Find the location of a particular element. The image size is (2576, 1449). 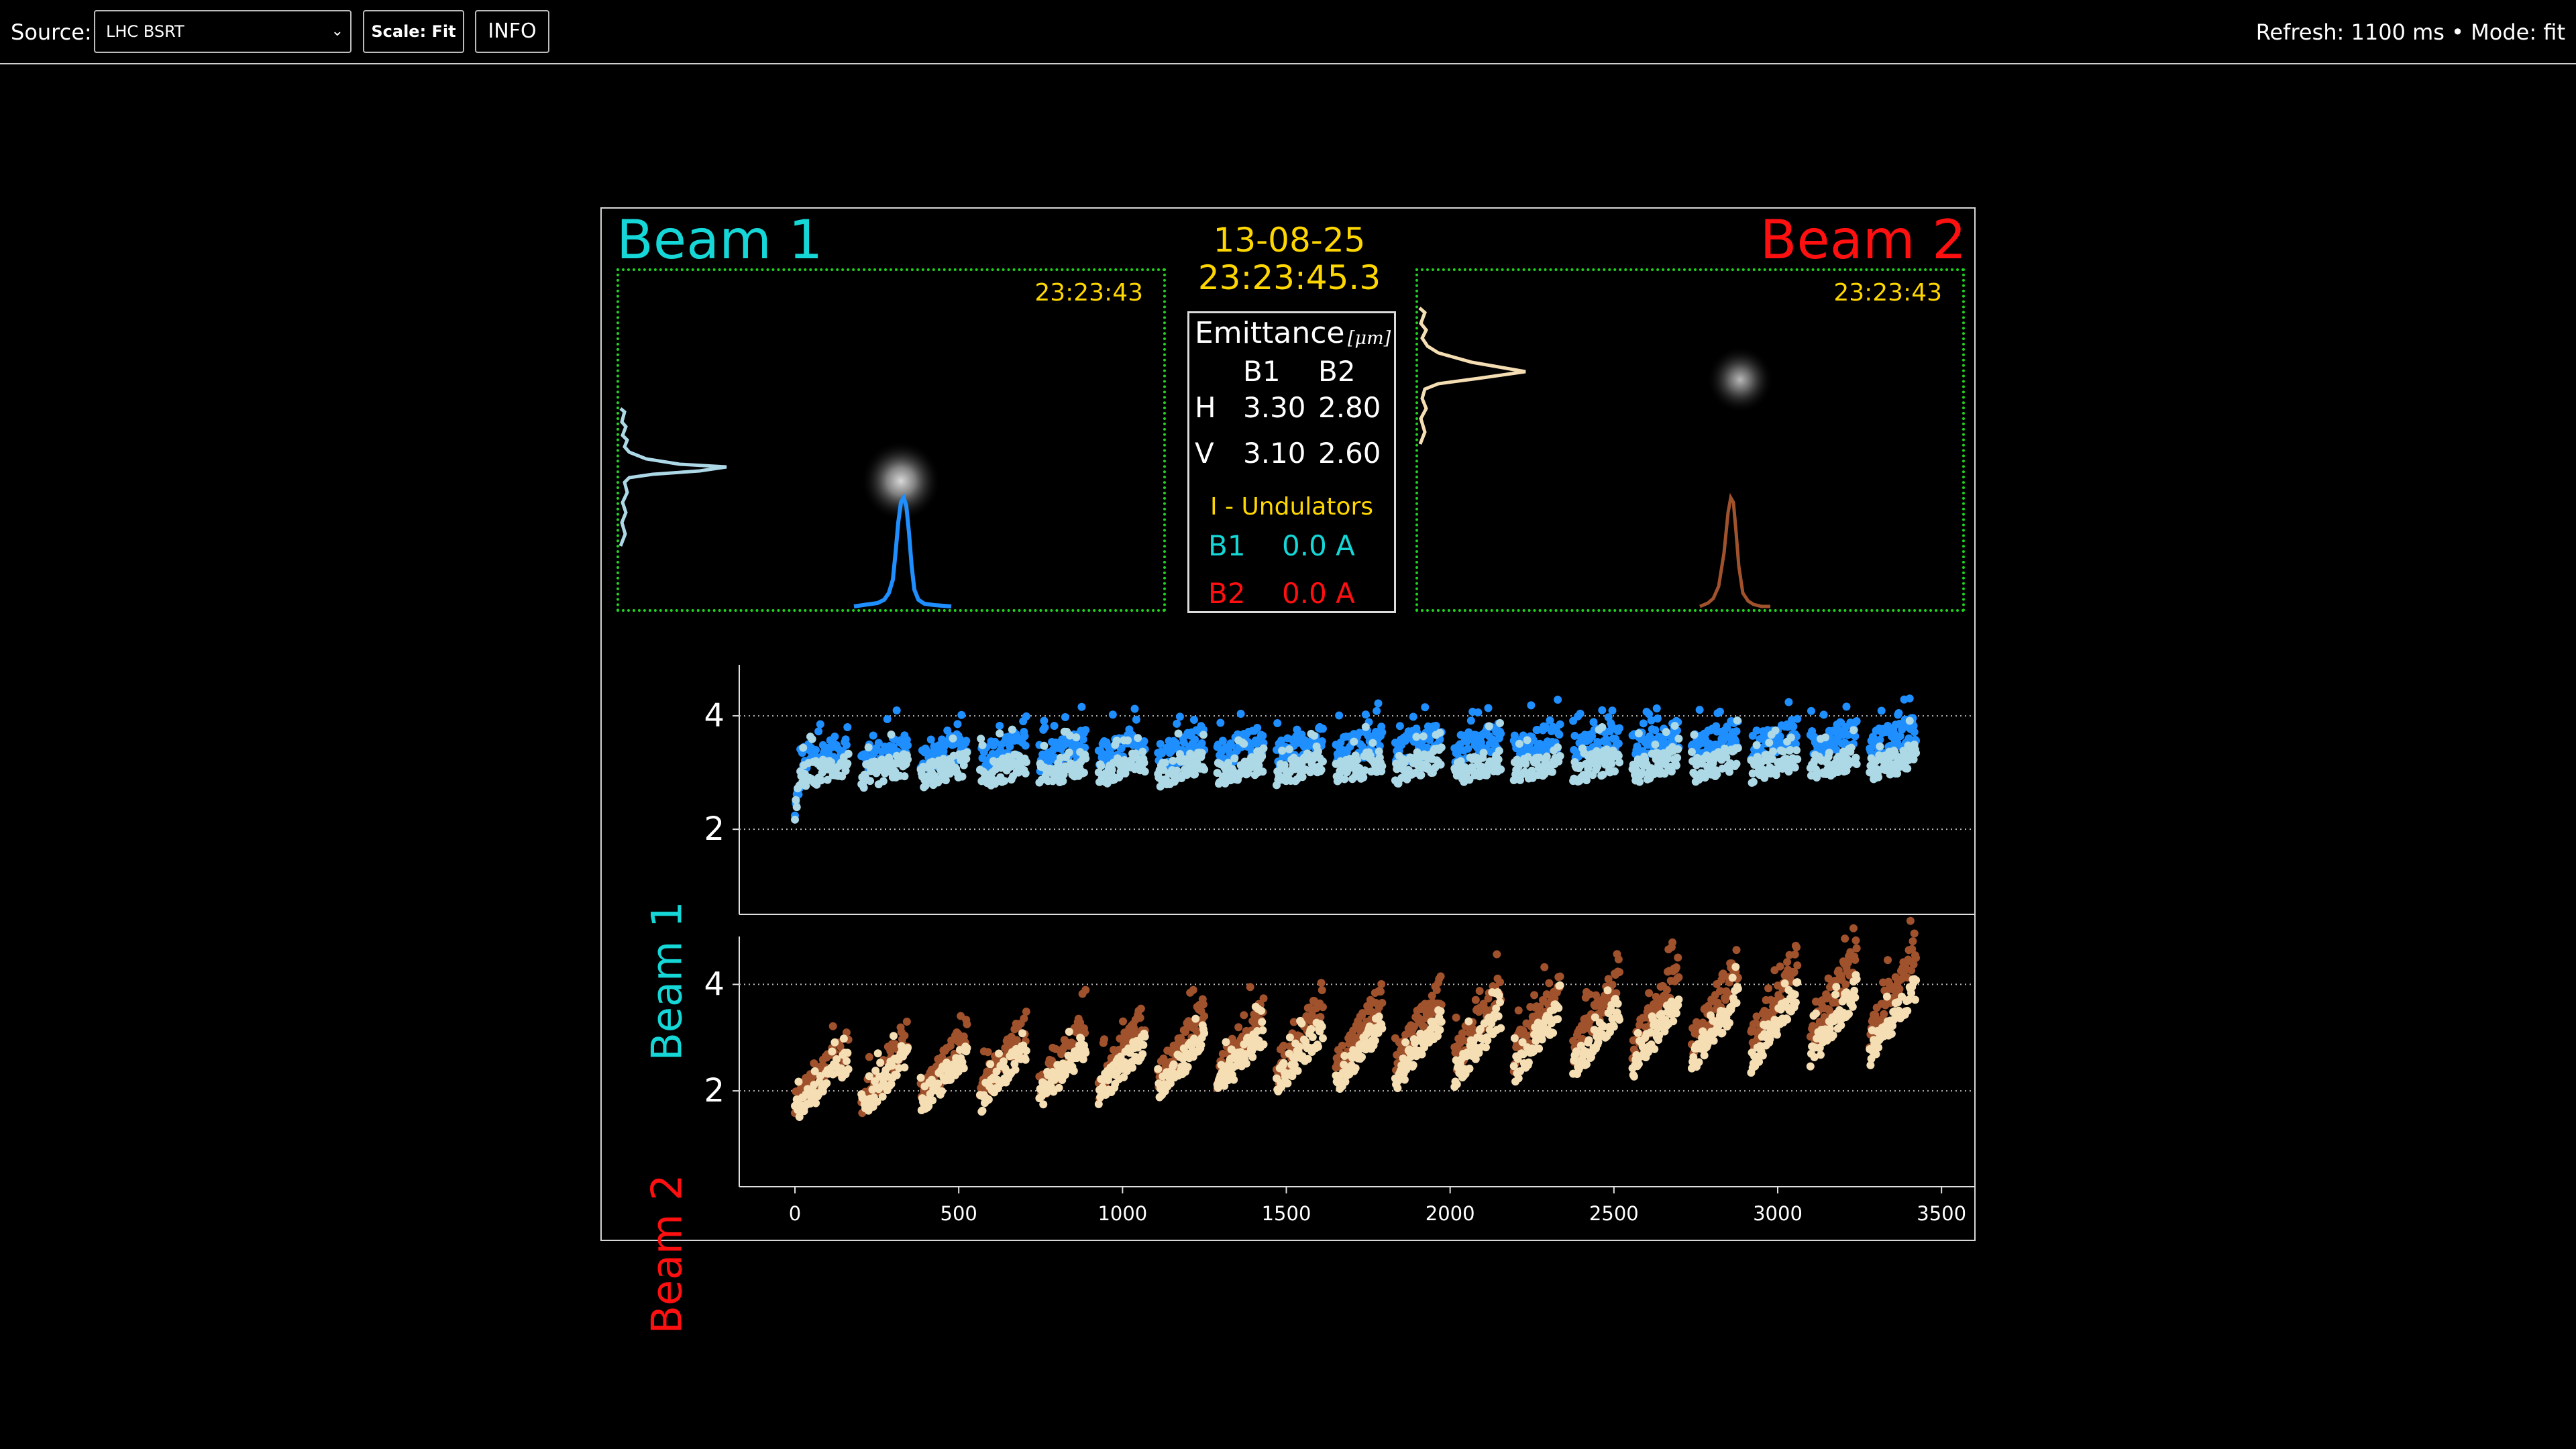

source-select: LHC BSRT ⌄ is located at coordinates (223, 31).